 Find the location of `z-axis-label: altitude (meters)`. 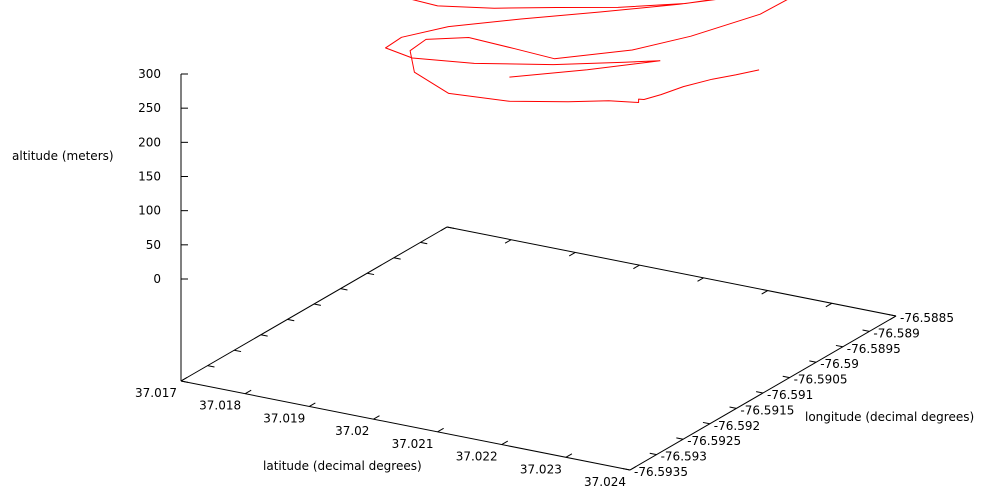

z-axis-label: altitude (meters) is located at coordinates (63, 156).